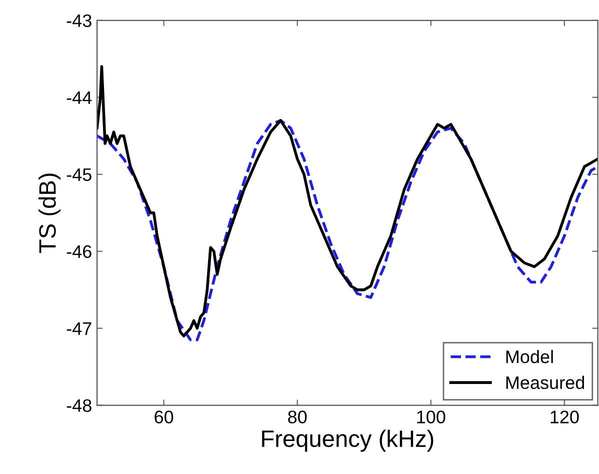 This screenshot has height=474, width=599. What do you see at coordinates (79, 97) in the screenshot?
I see `y-tick-label: -44` at bounding box center [79, 97].